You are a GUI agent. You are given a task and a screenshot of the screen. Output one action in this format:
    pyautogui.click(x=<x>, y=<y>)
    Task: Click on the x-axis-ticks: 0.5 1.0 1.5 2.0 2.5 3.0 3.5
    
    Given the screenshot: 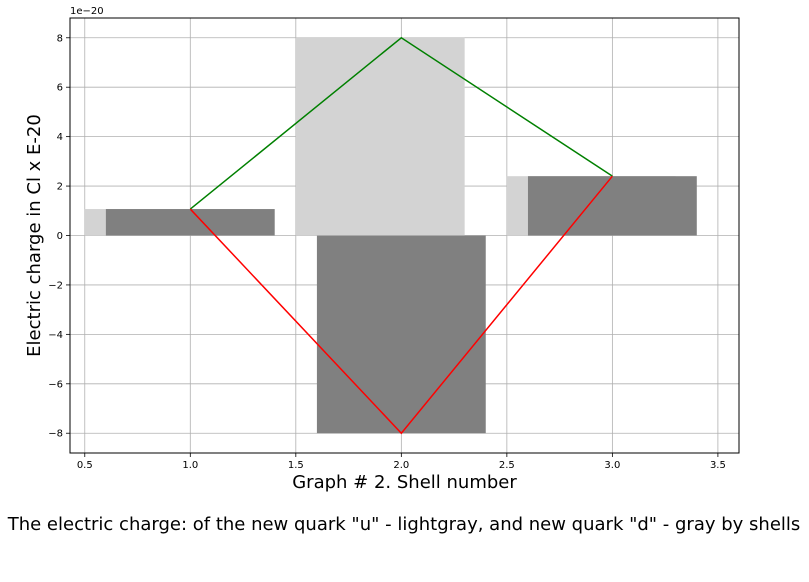 What is the action you would take?
    pyautogui.click(x=401, y=462)
    